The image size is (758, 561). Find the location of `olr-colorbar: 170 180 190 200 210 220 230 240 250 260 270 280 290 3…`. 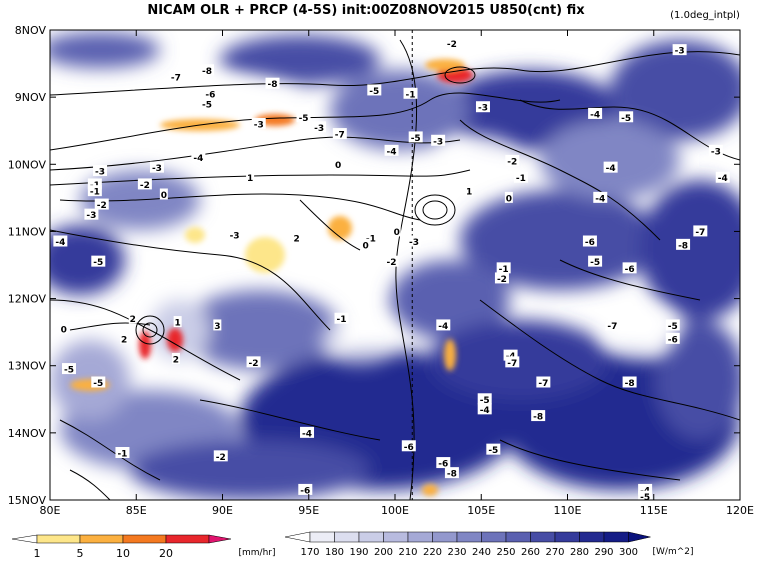

olr-colorbar: 170 180 190 200 210 220 230 240 250 260 270 280 290 3… is located at coordinates (489, 544).